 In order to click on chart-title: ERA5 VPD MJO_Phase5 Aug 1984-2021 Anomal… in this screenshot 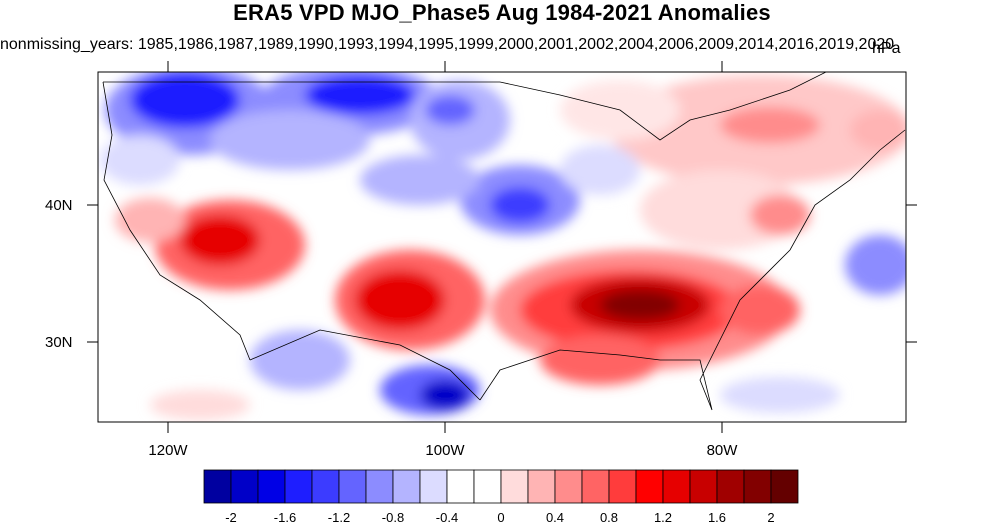, I will do `click(502, 12)`.